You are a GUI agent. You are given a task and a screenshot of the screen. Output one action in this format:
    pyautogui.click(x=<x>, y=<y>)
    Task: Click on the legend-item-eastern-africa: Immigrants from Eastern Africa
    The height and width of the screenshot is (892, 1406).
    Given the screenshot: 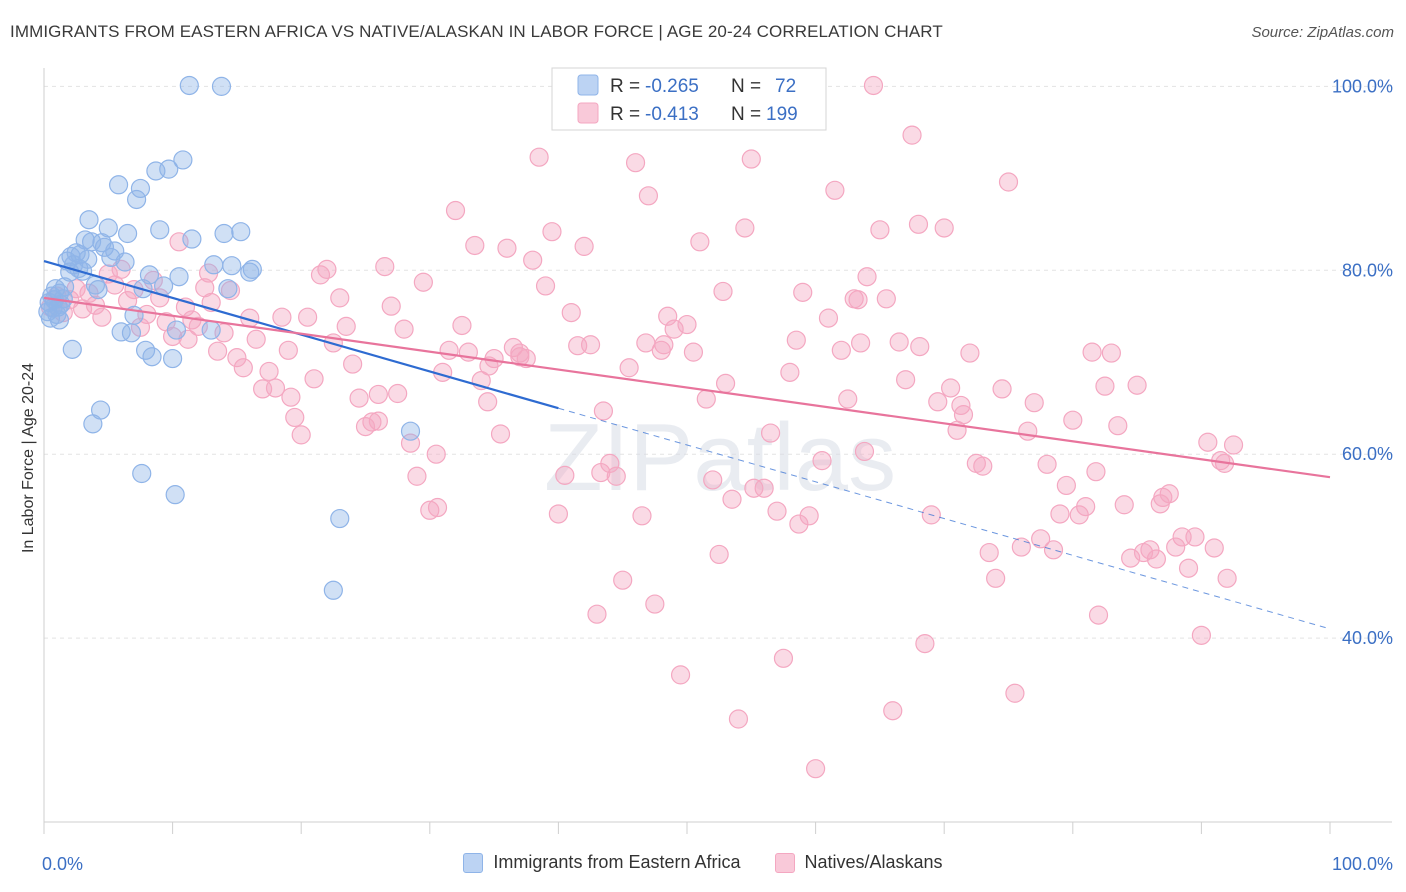 What is the action you would take?
    pyautogui.click(x=602, y=862)
    